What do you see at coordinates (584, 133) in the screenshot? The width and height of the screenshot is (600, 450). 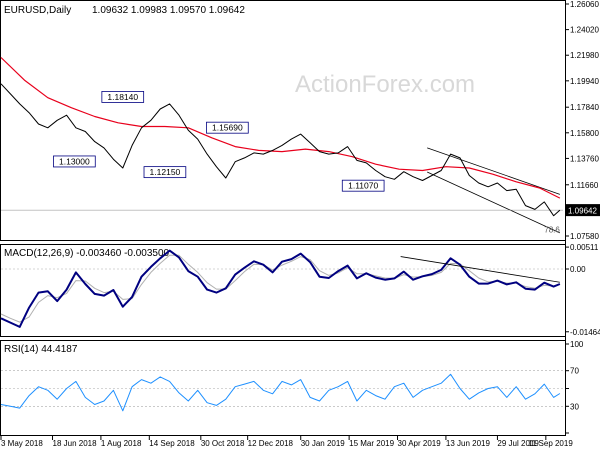 I see `price-tick-label: 1.15800` at bounding box center [584, 133].